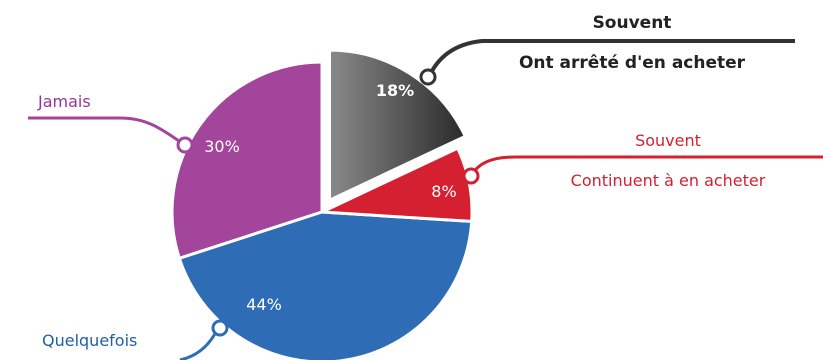  I want to click on leader-quelquefois, so click(199, 343).